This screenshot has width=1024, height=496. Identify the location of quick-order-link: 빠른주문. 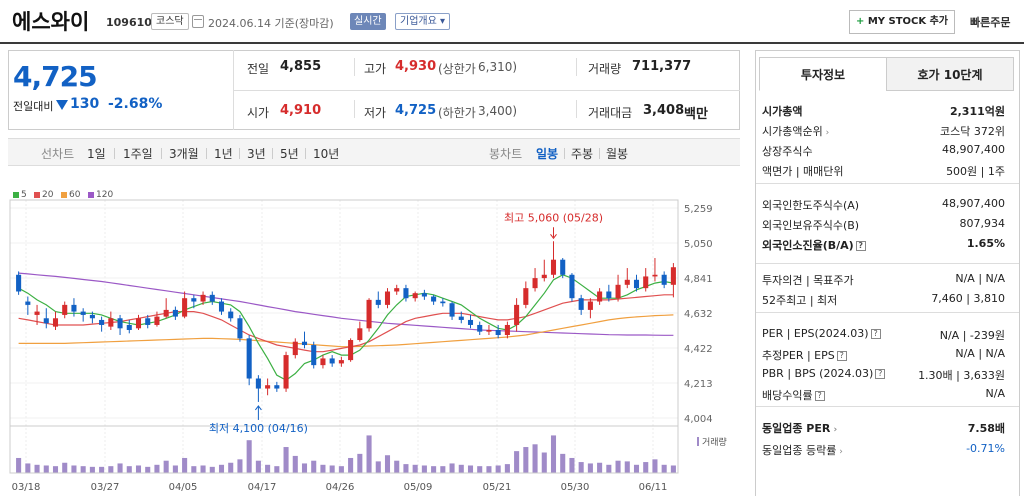
(990, 22).